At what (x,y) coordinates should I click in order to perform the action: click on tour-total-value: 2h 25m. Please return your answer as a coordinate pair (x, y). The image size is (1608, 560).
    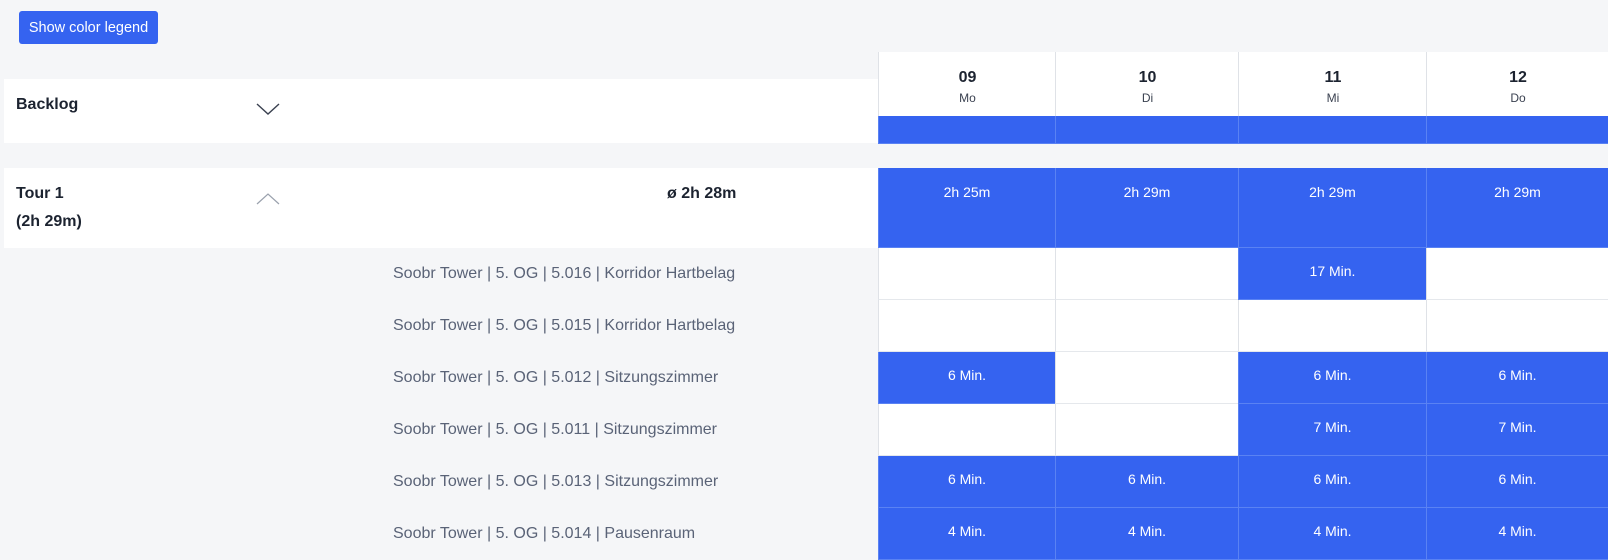
    Looking at the image, I should click on (967, 192).